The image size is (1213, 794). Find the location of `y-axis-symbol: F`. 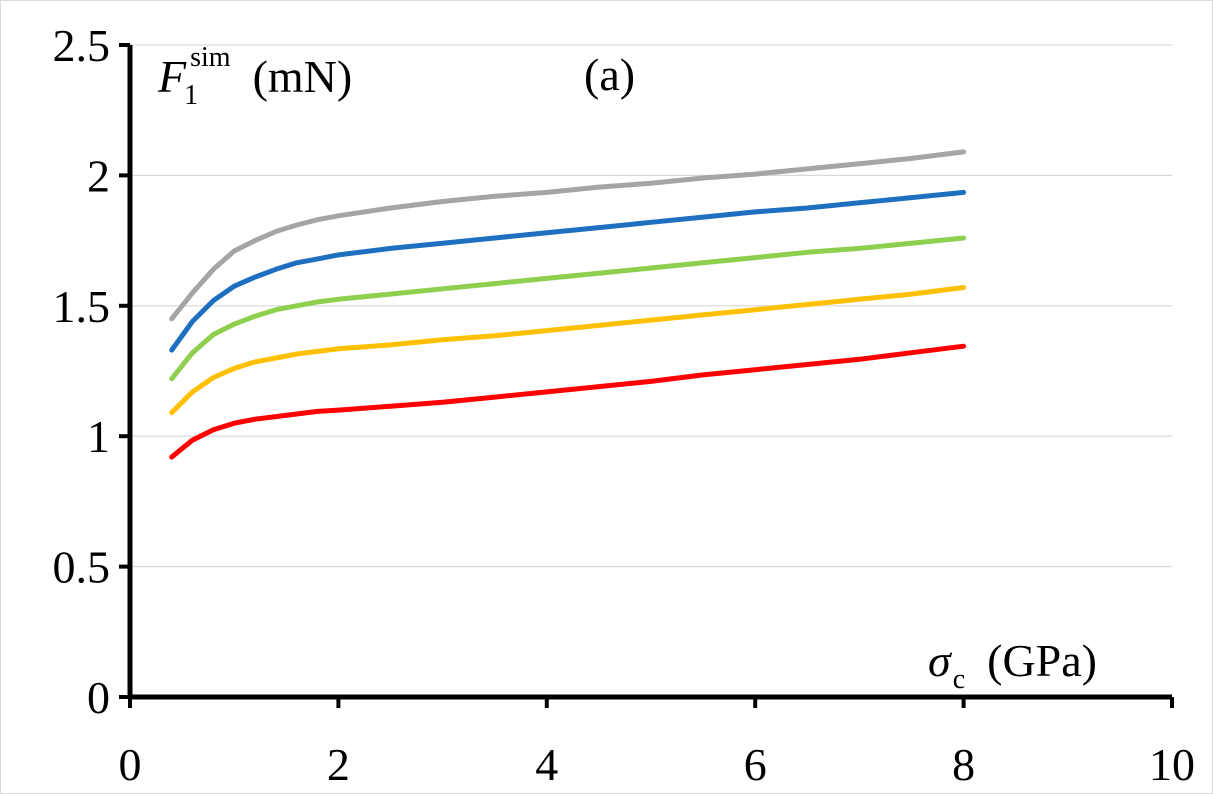

y-axis-symbol: F is located at coordinates (172, 76).